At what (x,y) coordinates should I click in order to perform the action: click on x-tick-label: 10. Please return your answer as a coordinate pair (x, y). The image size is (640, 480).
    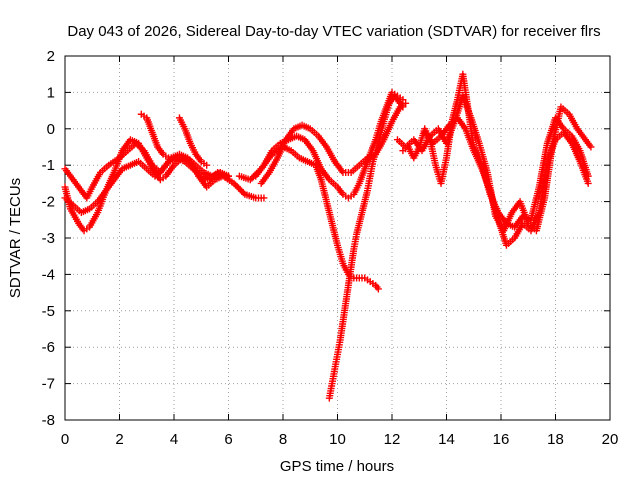
    Looking at the image, I should click on (337, 439).